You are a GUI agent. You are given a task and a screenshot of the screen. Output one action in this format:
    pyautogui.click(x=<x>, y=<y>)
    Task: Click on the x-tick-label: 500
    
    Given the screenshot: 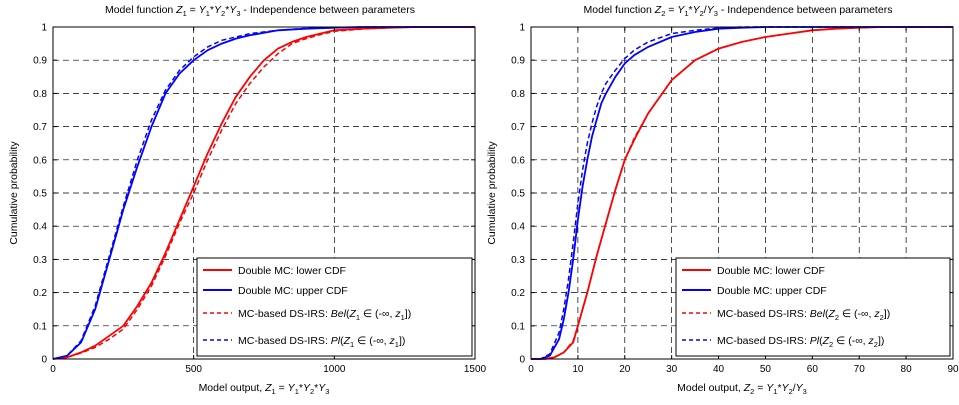 What is the action you would take?
    pyautogui.click(x=193, y=369)
    